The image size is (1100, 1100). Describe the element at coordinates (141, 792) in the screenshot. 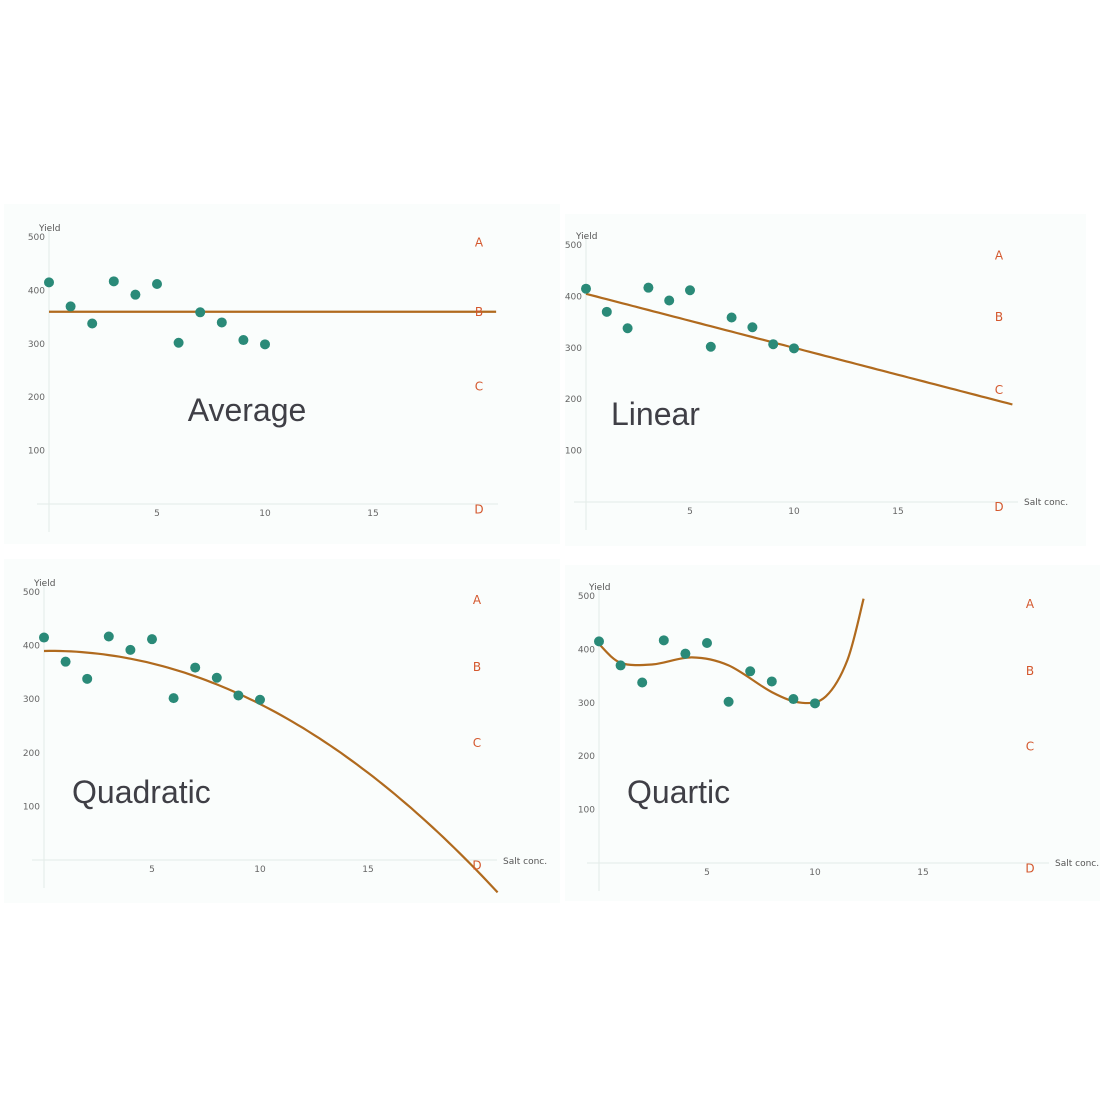

I see `panel-title: Quadratic` at that location.